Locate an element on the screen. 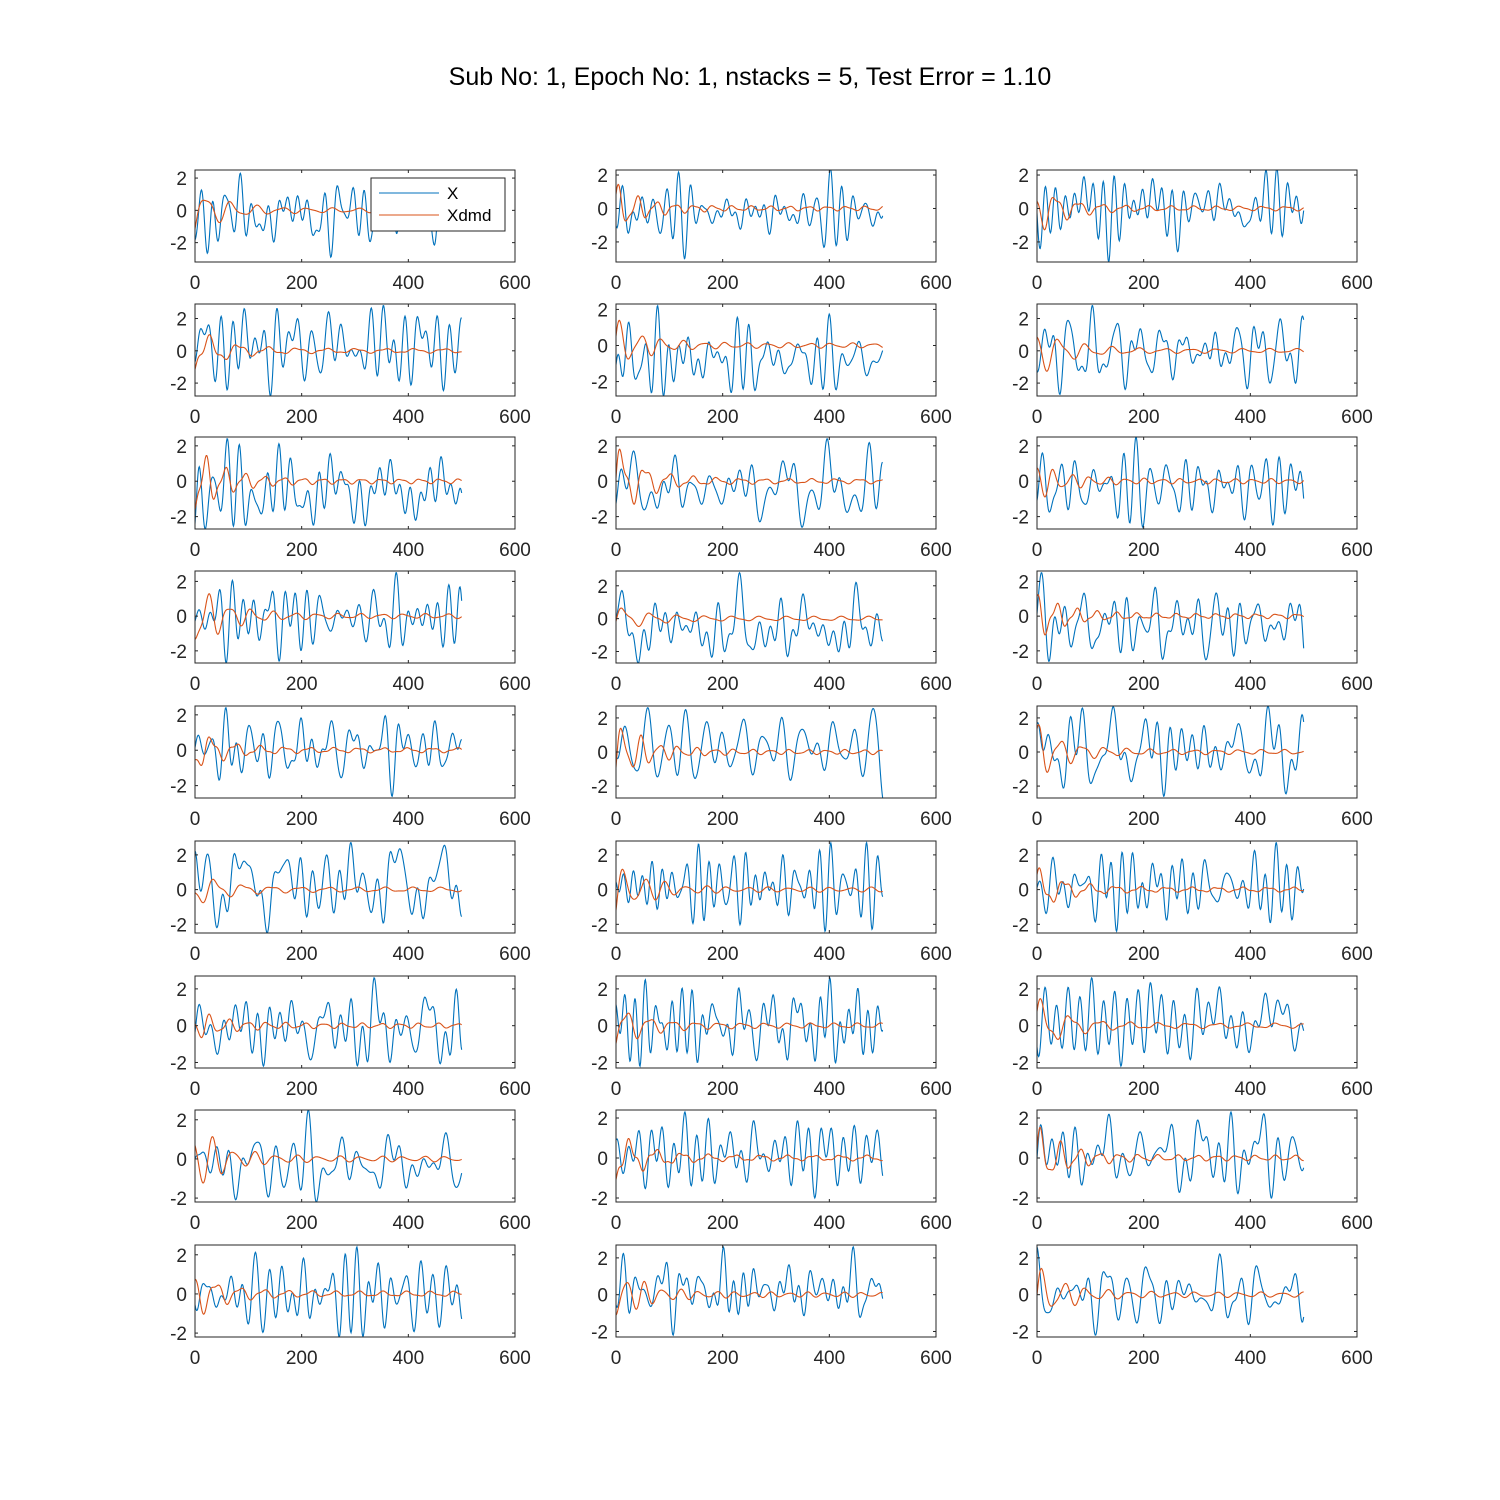 The image size is (1500, 1500). subplot-25: 0 200 400 600-202 is located at coordinates (350, 1306).